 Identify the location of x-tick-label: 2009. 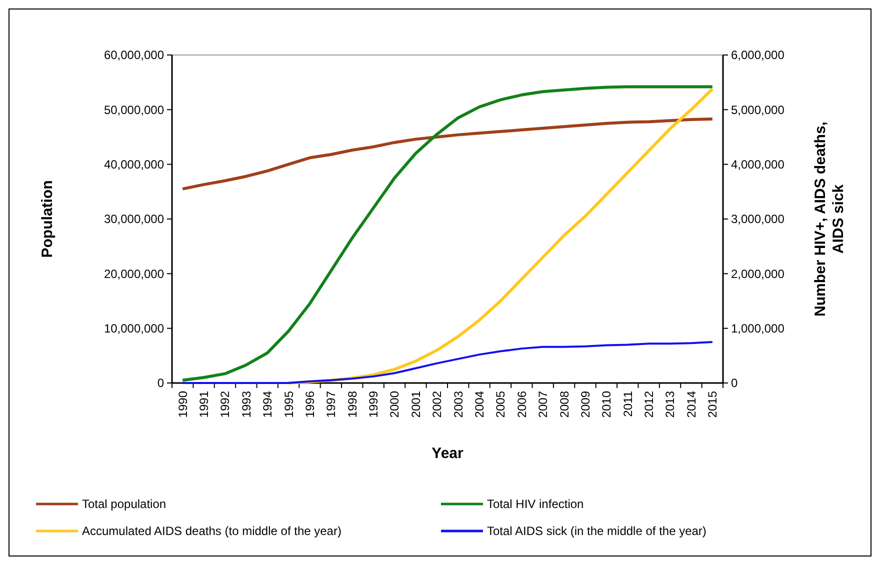
(585, 404).